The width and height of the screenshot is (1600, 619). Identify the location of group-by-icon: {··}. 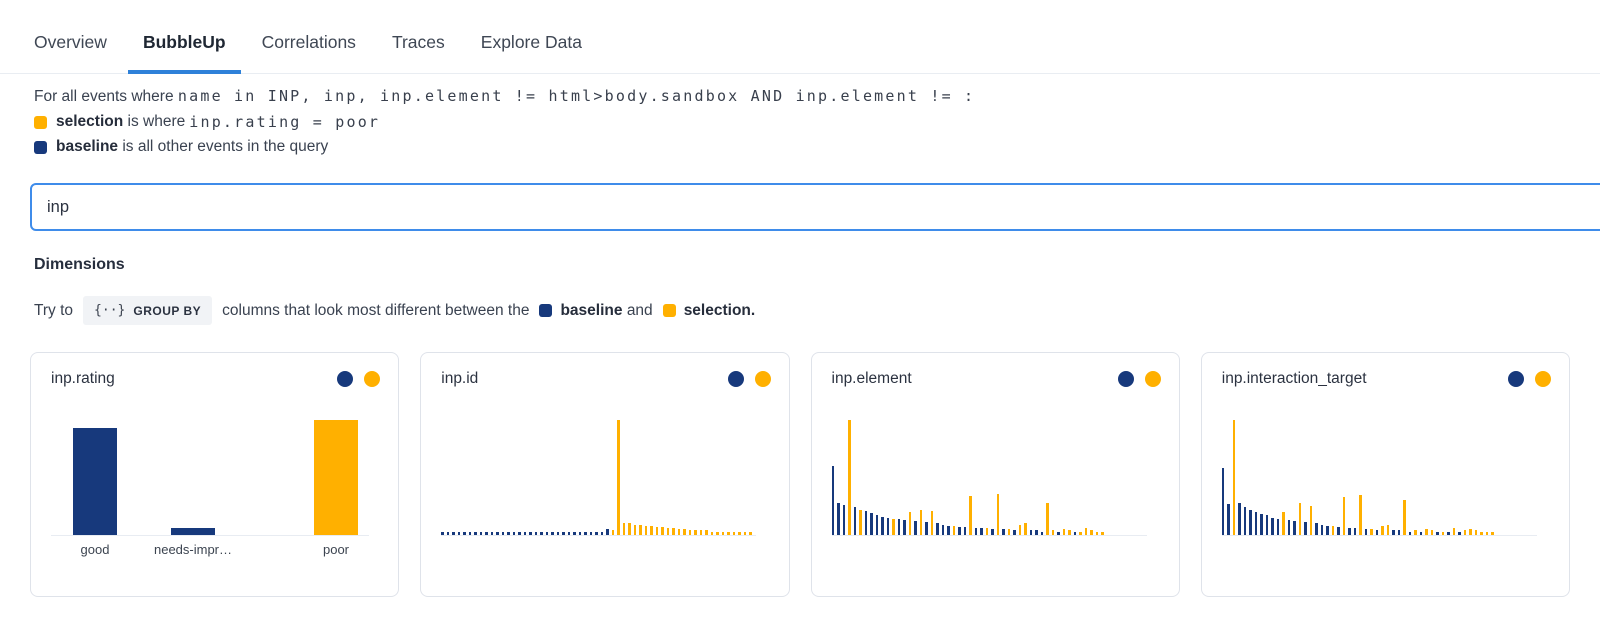
(110, 310).